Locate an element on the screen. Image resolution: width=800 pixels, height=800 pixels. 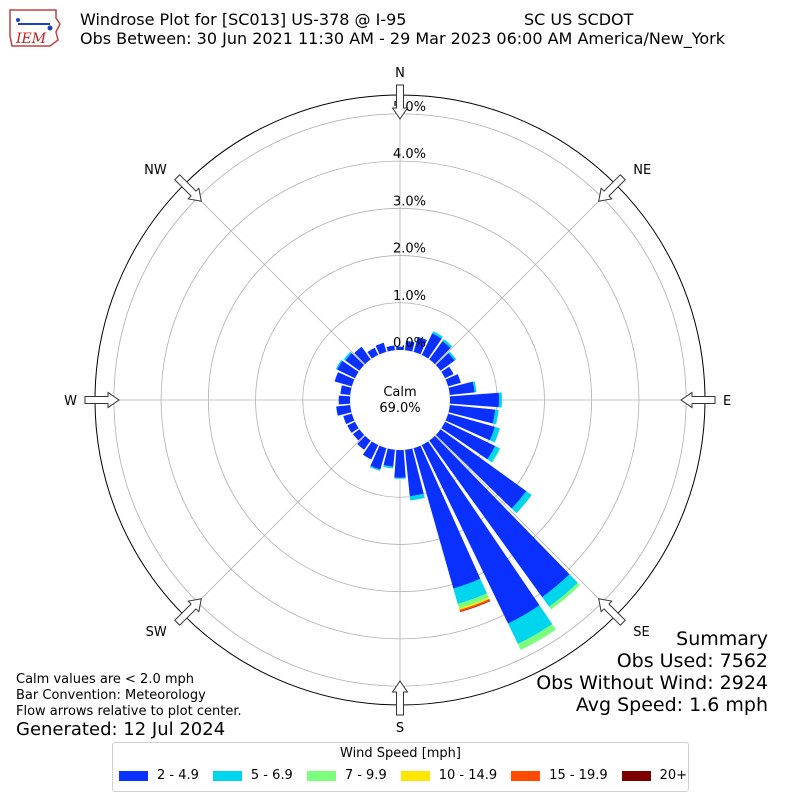
generated-date: Generated: 12 Jul 2024 is located at coordinates (121, 729).